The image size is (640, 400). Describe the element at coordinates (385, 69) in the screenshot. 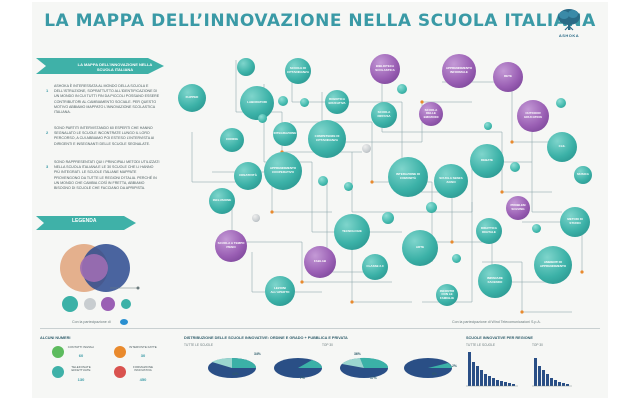

I see `map-node: BIBLIOTECA SCOLASTICA` at that location.